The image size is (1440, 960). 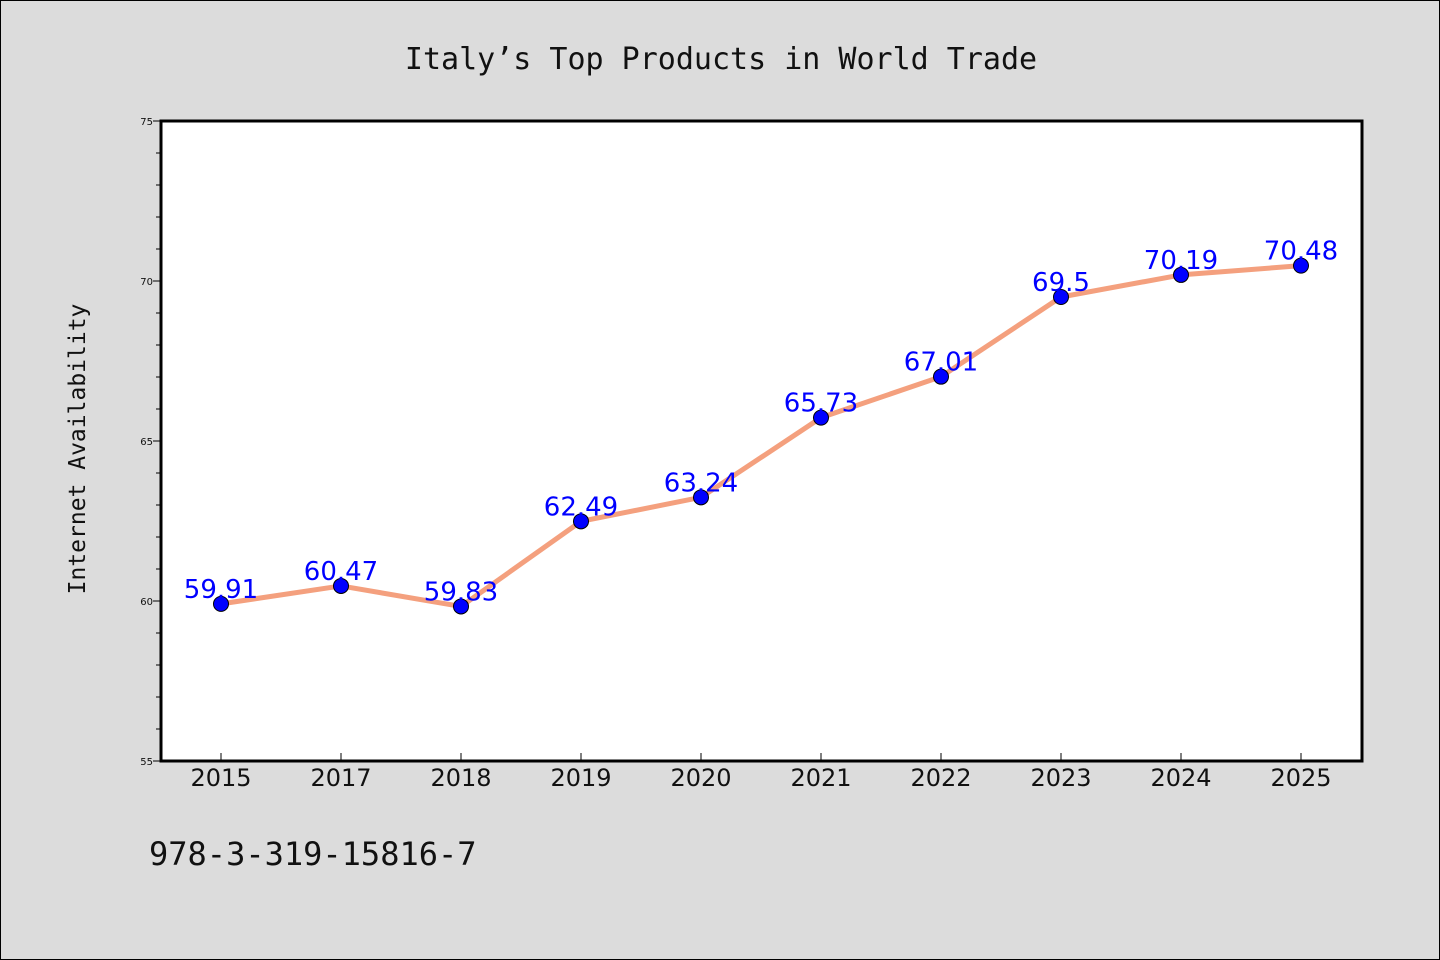 I want to click on isbn-text: 978-3-319-15816-7, so click(x=313, y=854).